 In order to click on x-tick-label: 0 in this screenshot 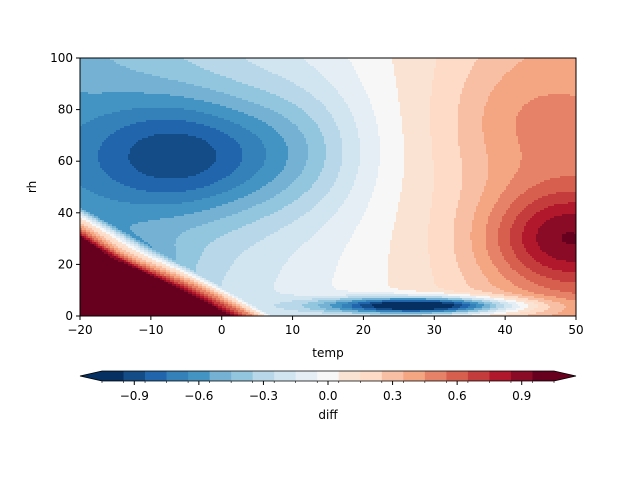, I will do `click(222, 330)`.